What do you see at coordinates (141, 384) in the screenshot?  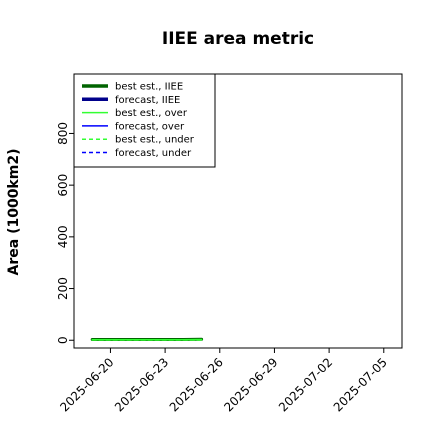 I see `x-tick-label: 2025-06-23` at bounding box center [141, 384].